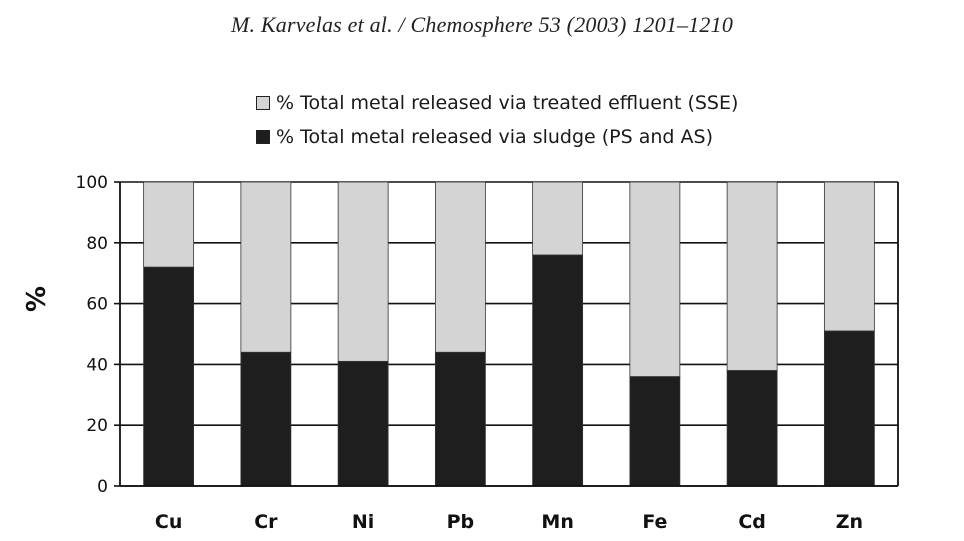 The image size is (964, 541). Describe the element at coordinates (363, 423) in the screenshot. I see `bar-sludge-ni` at that location.